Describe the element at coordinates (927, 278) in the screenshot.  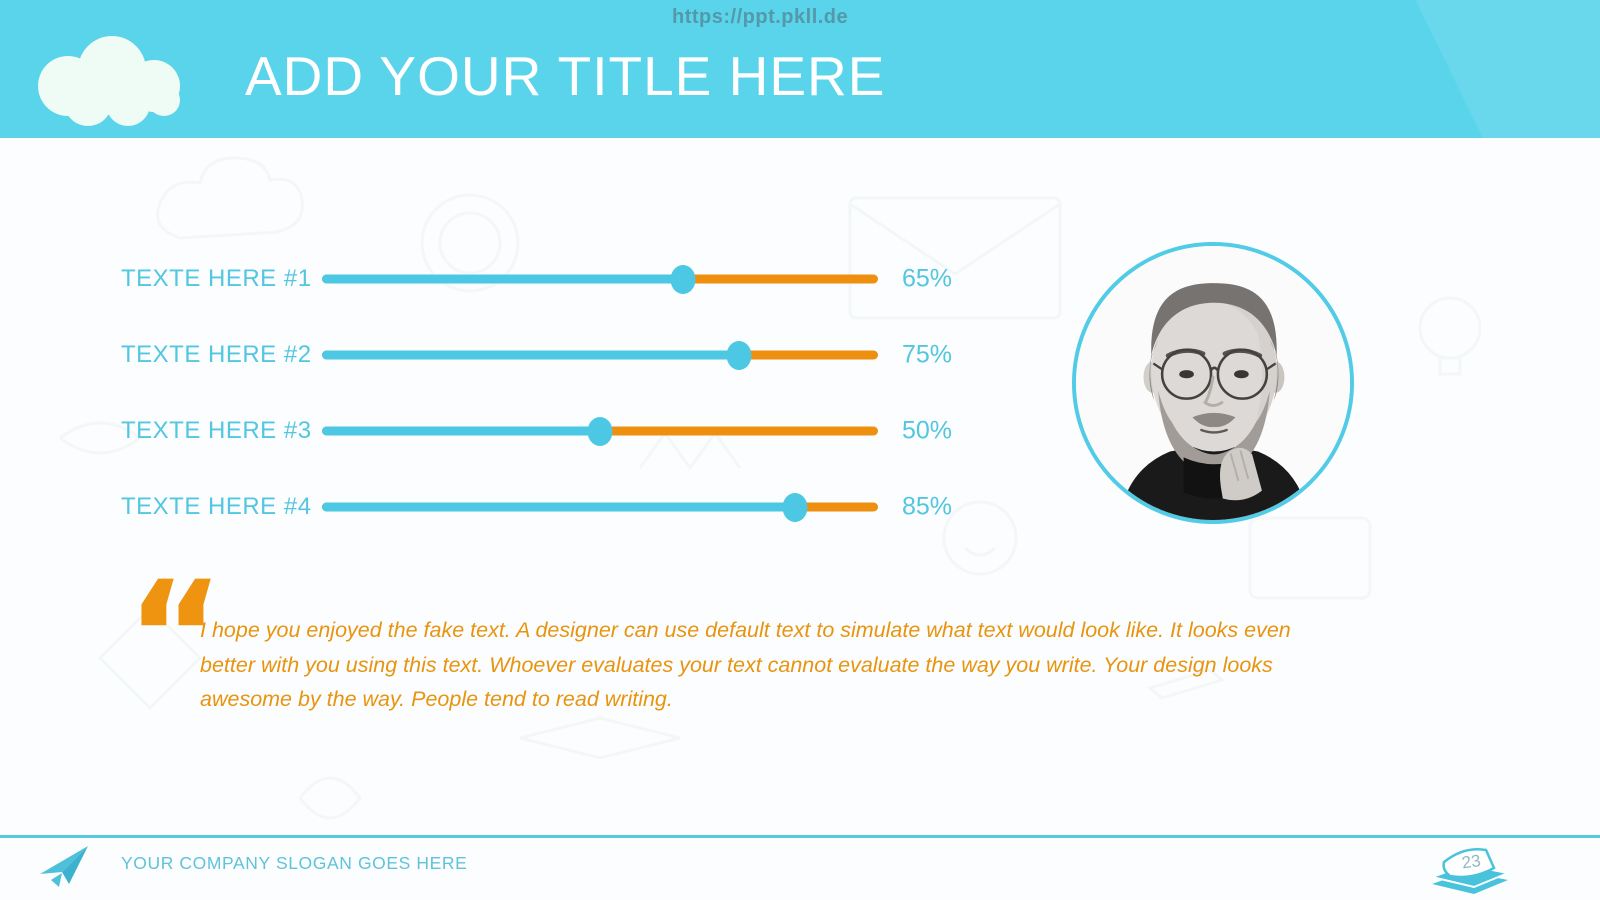
I see `slider-value: 65%` at that location.